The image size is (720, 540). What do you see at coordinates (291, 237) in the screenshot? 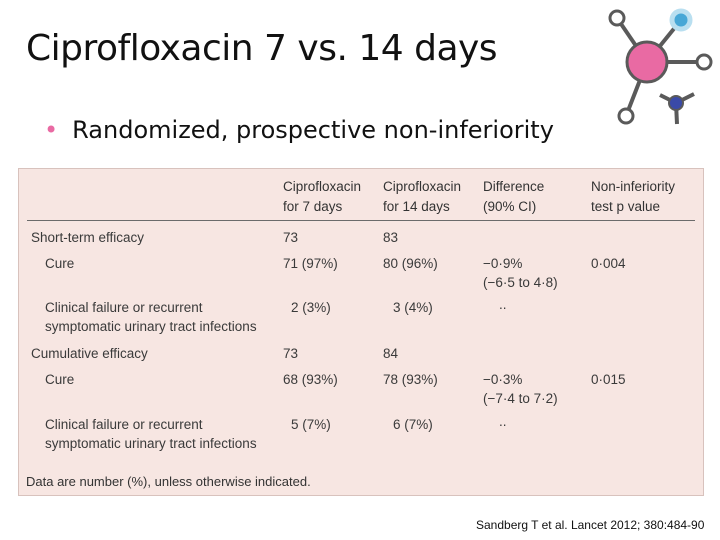
I see `cell-short-term-7: 73` at bounding box center [291, 237].